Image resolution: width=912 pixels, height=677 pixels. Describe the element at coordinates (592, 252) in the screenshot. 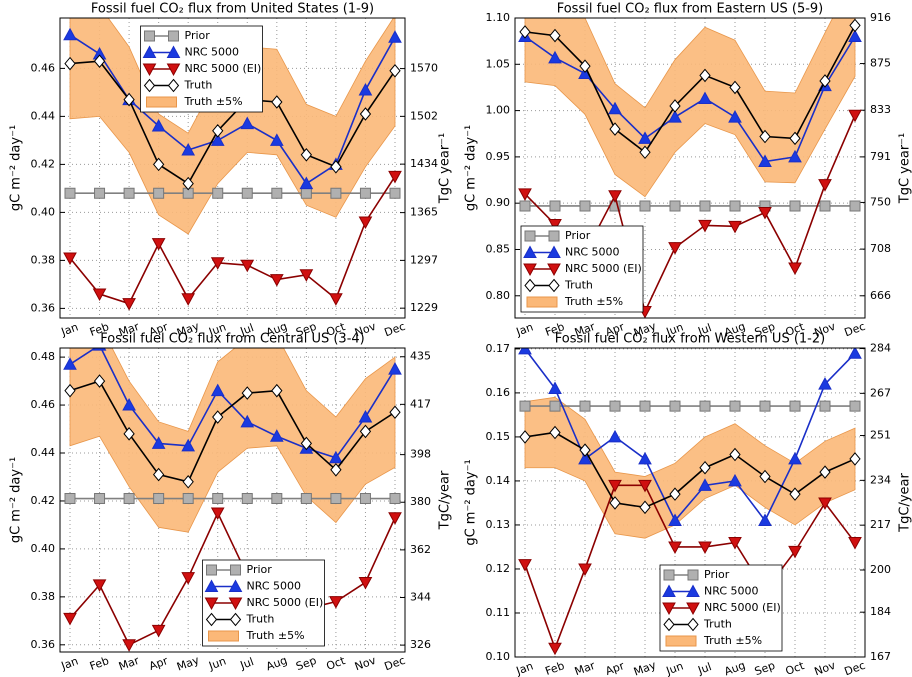

I see `legend-label: NRC 5000` at that location.